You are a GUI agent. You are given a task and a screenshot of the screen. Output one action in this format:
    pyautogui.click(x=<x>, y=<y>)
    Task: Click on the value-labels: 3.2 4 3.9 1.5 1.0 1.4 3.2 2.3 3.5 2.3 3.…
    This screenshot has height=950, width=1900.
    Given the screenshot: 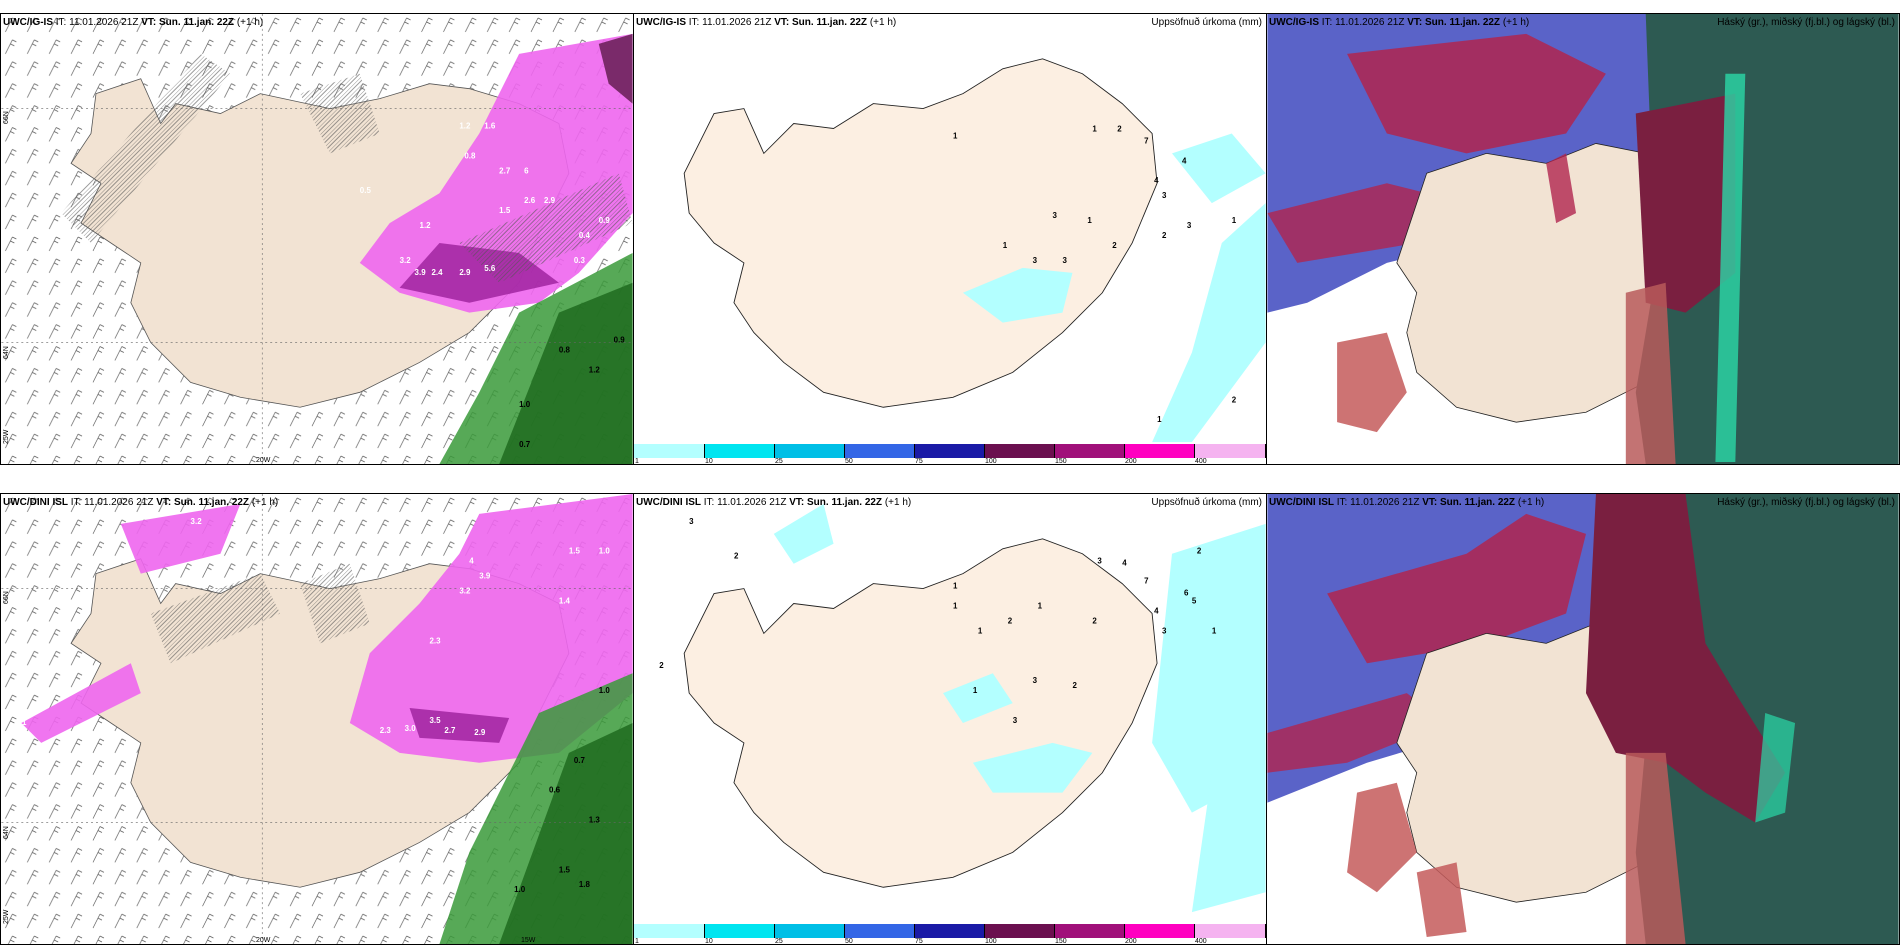 What is the action you would take?
    pyautogui.click(x=312, y=627)
    